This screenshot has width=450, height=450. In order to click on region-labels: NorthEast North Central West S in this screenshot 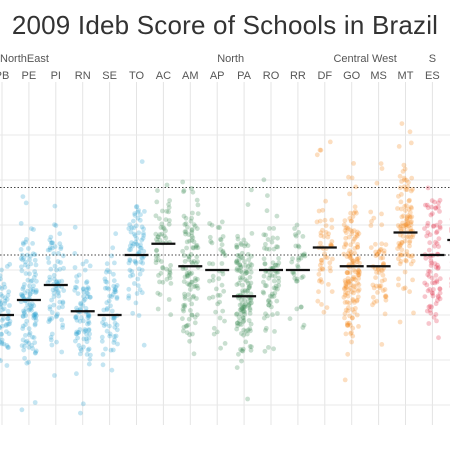, I will do `click(218, 59)`.